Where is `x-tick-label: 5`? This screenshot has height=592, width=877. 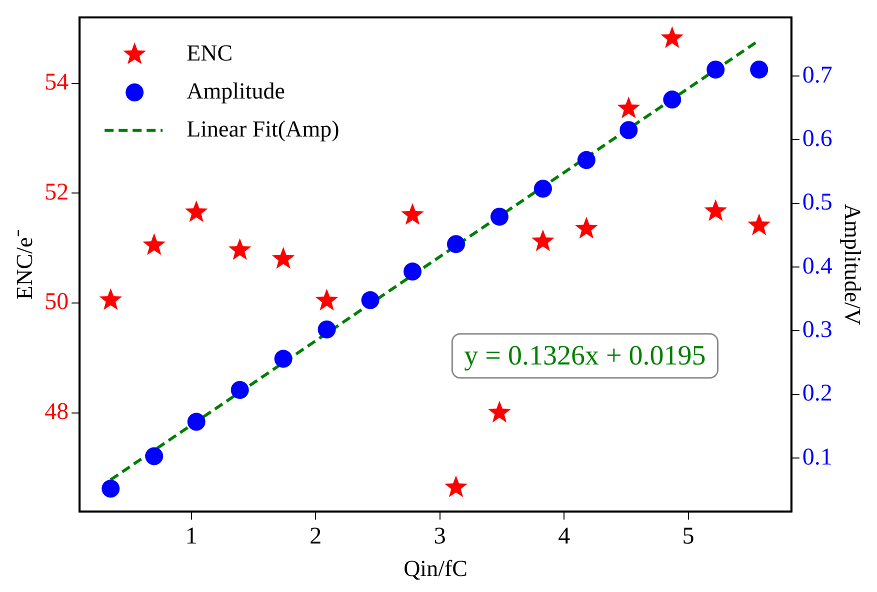
x-tick-label: 5 is located at coordinates (688, 536).